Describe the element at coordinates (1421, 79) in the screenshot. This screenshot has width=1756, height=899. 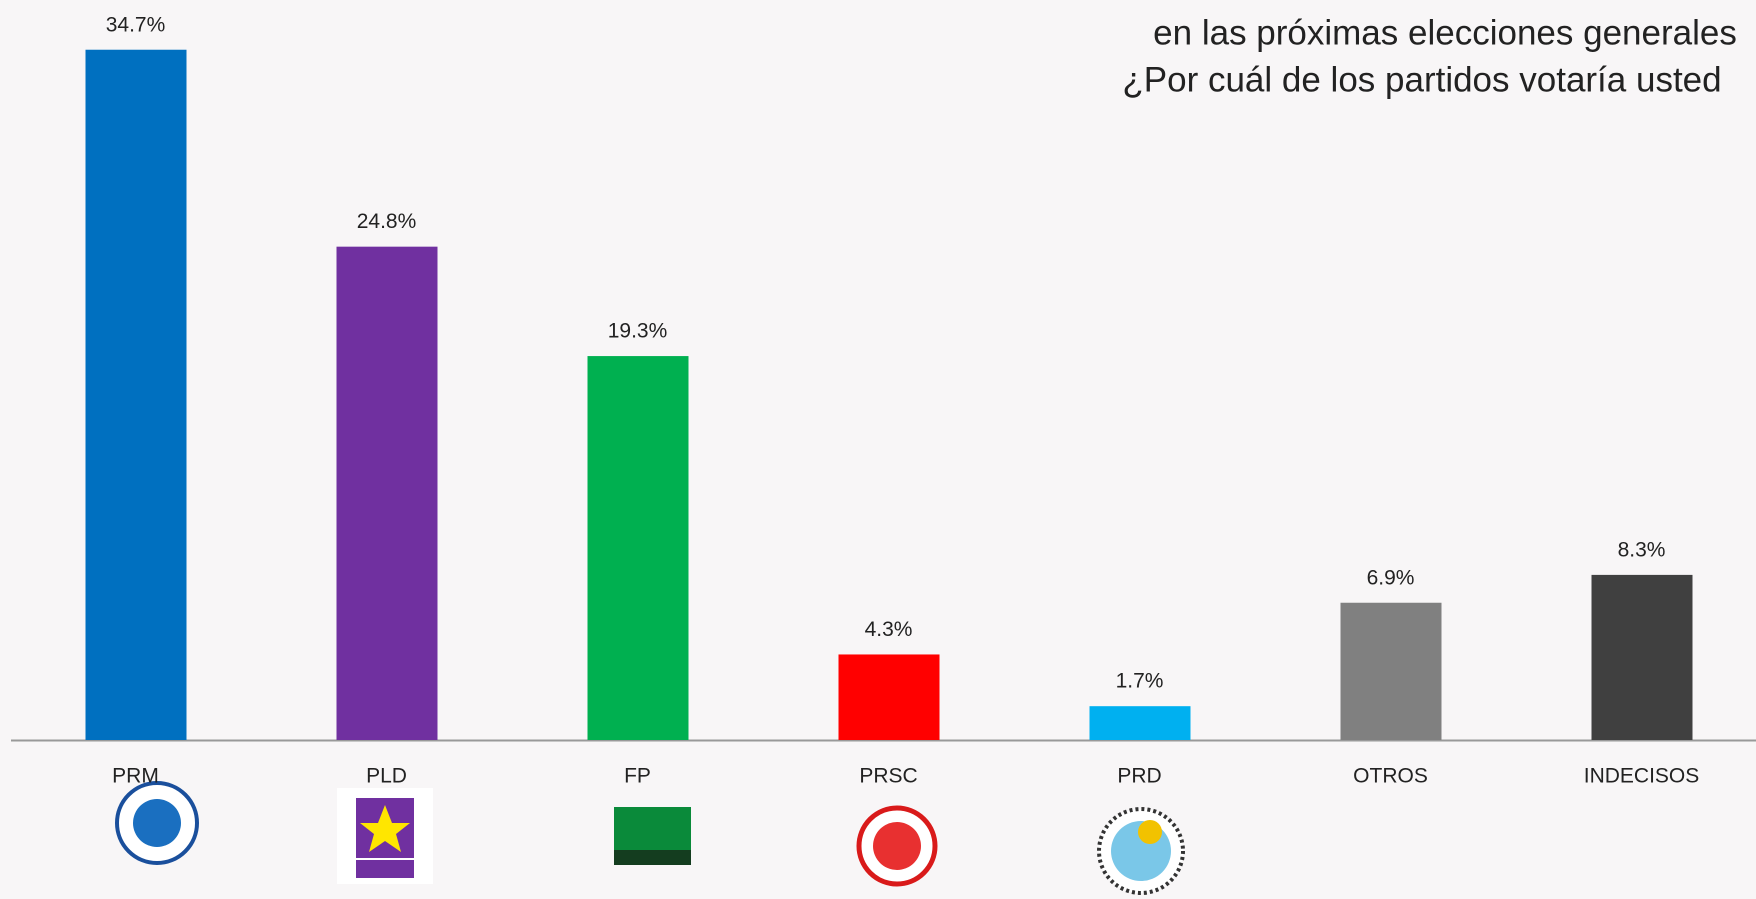
I see `chart-title-line: ¿Por cuál de los partidos votaría usted` at that location.